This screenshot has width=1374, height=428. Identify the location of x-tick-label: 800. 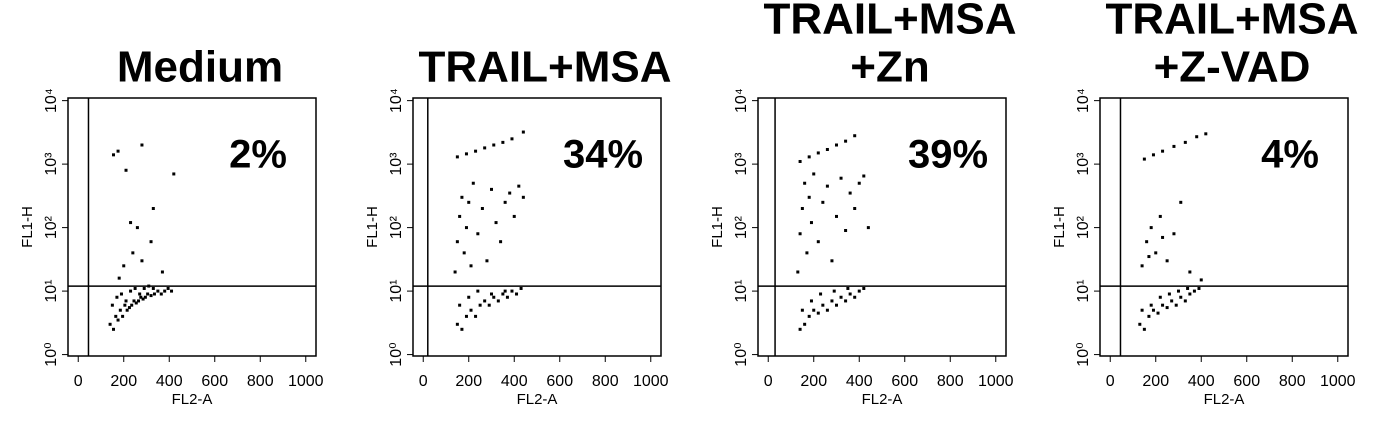
(950, 381).